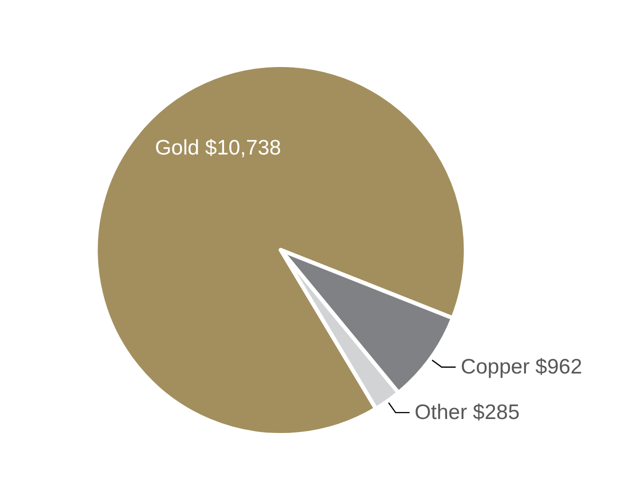  I want to click on slice-label: Other $285, so click(467, 412).